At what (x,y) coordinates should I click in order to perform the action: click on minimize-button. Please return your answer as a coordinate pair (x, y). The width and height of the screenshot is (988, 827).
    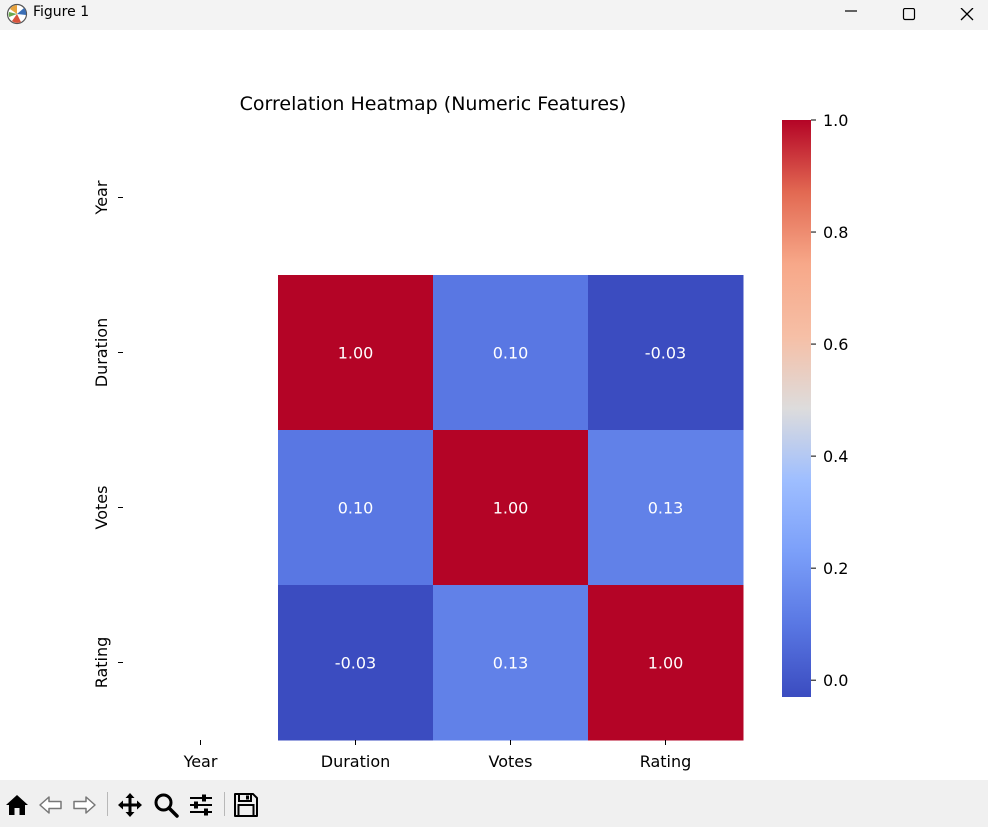
    Looking at the image, I should click on (851, 15).